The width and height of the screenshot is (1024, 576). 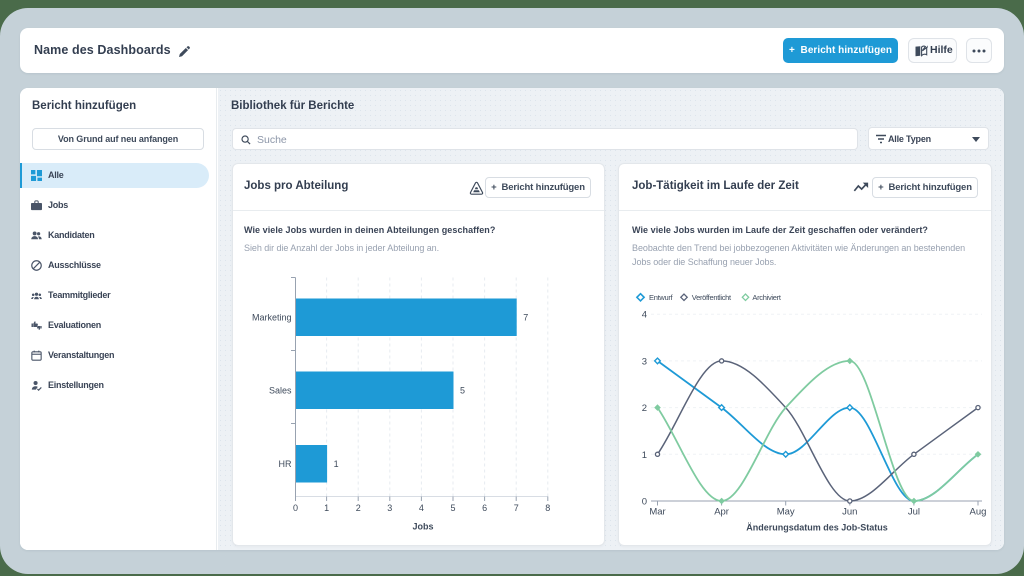 I want to click on svg-text: Jul, so click(x=914, y=512).